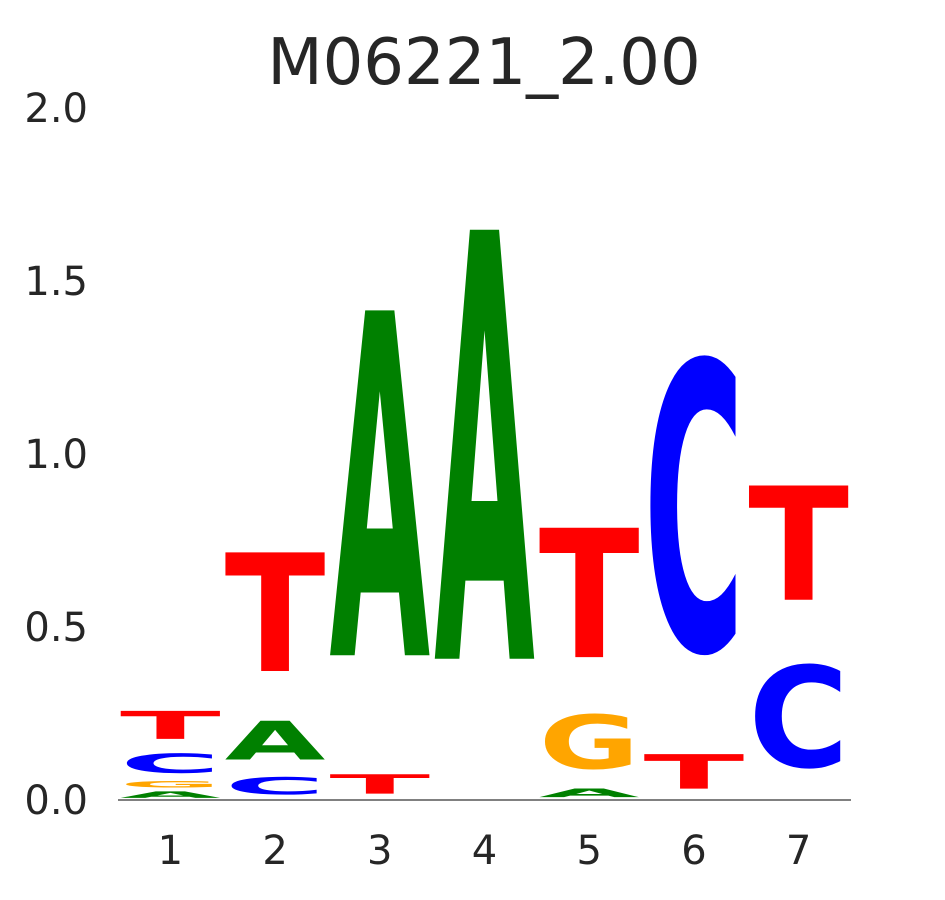 This screenshot has height=900, width=945. Describe the element at coordinates (798, 851) in the screenshot. I see `x-tick-label: 7` at that location.